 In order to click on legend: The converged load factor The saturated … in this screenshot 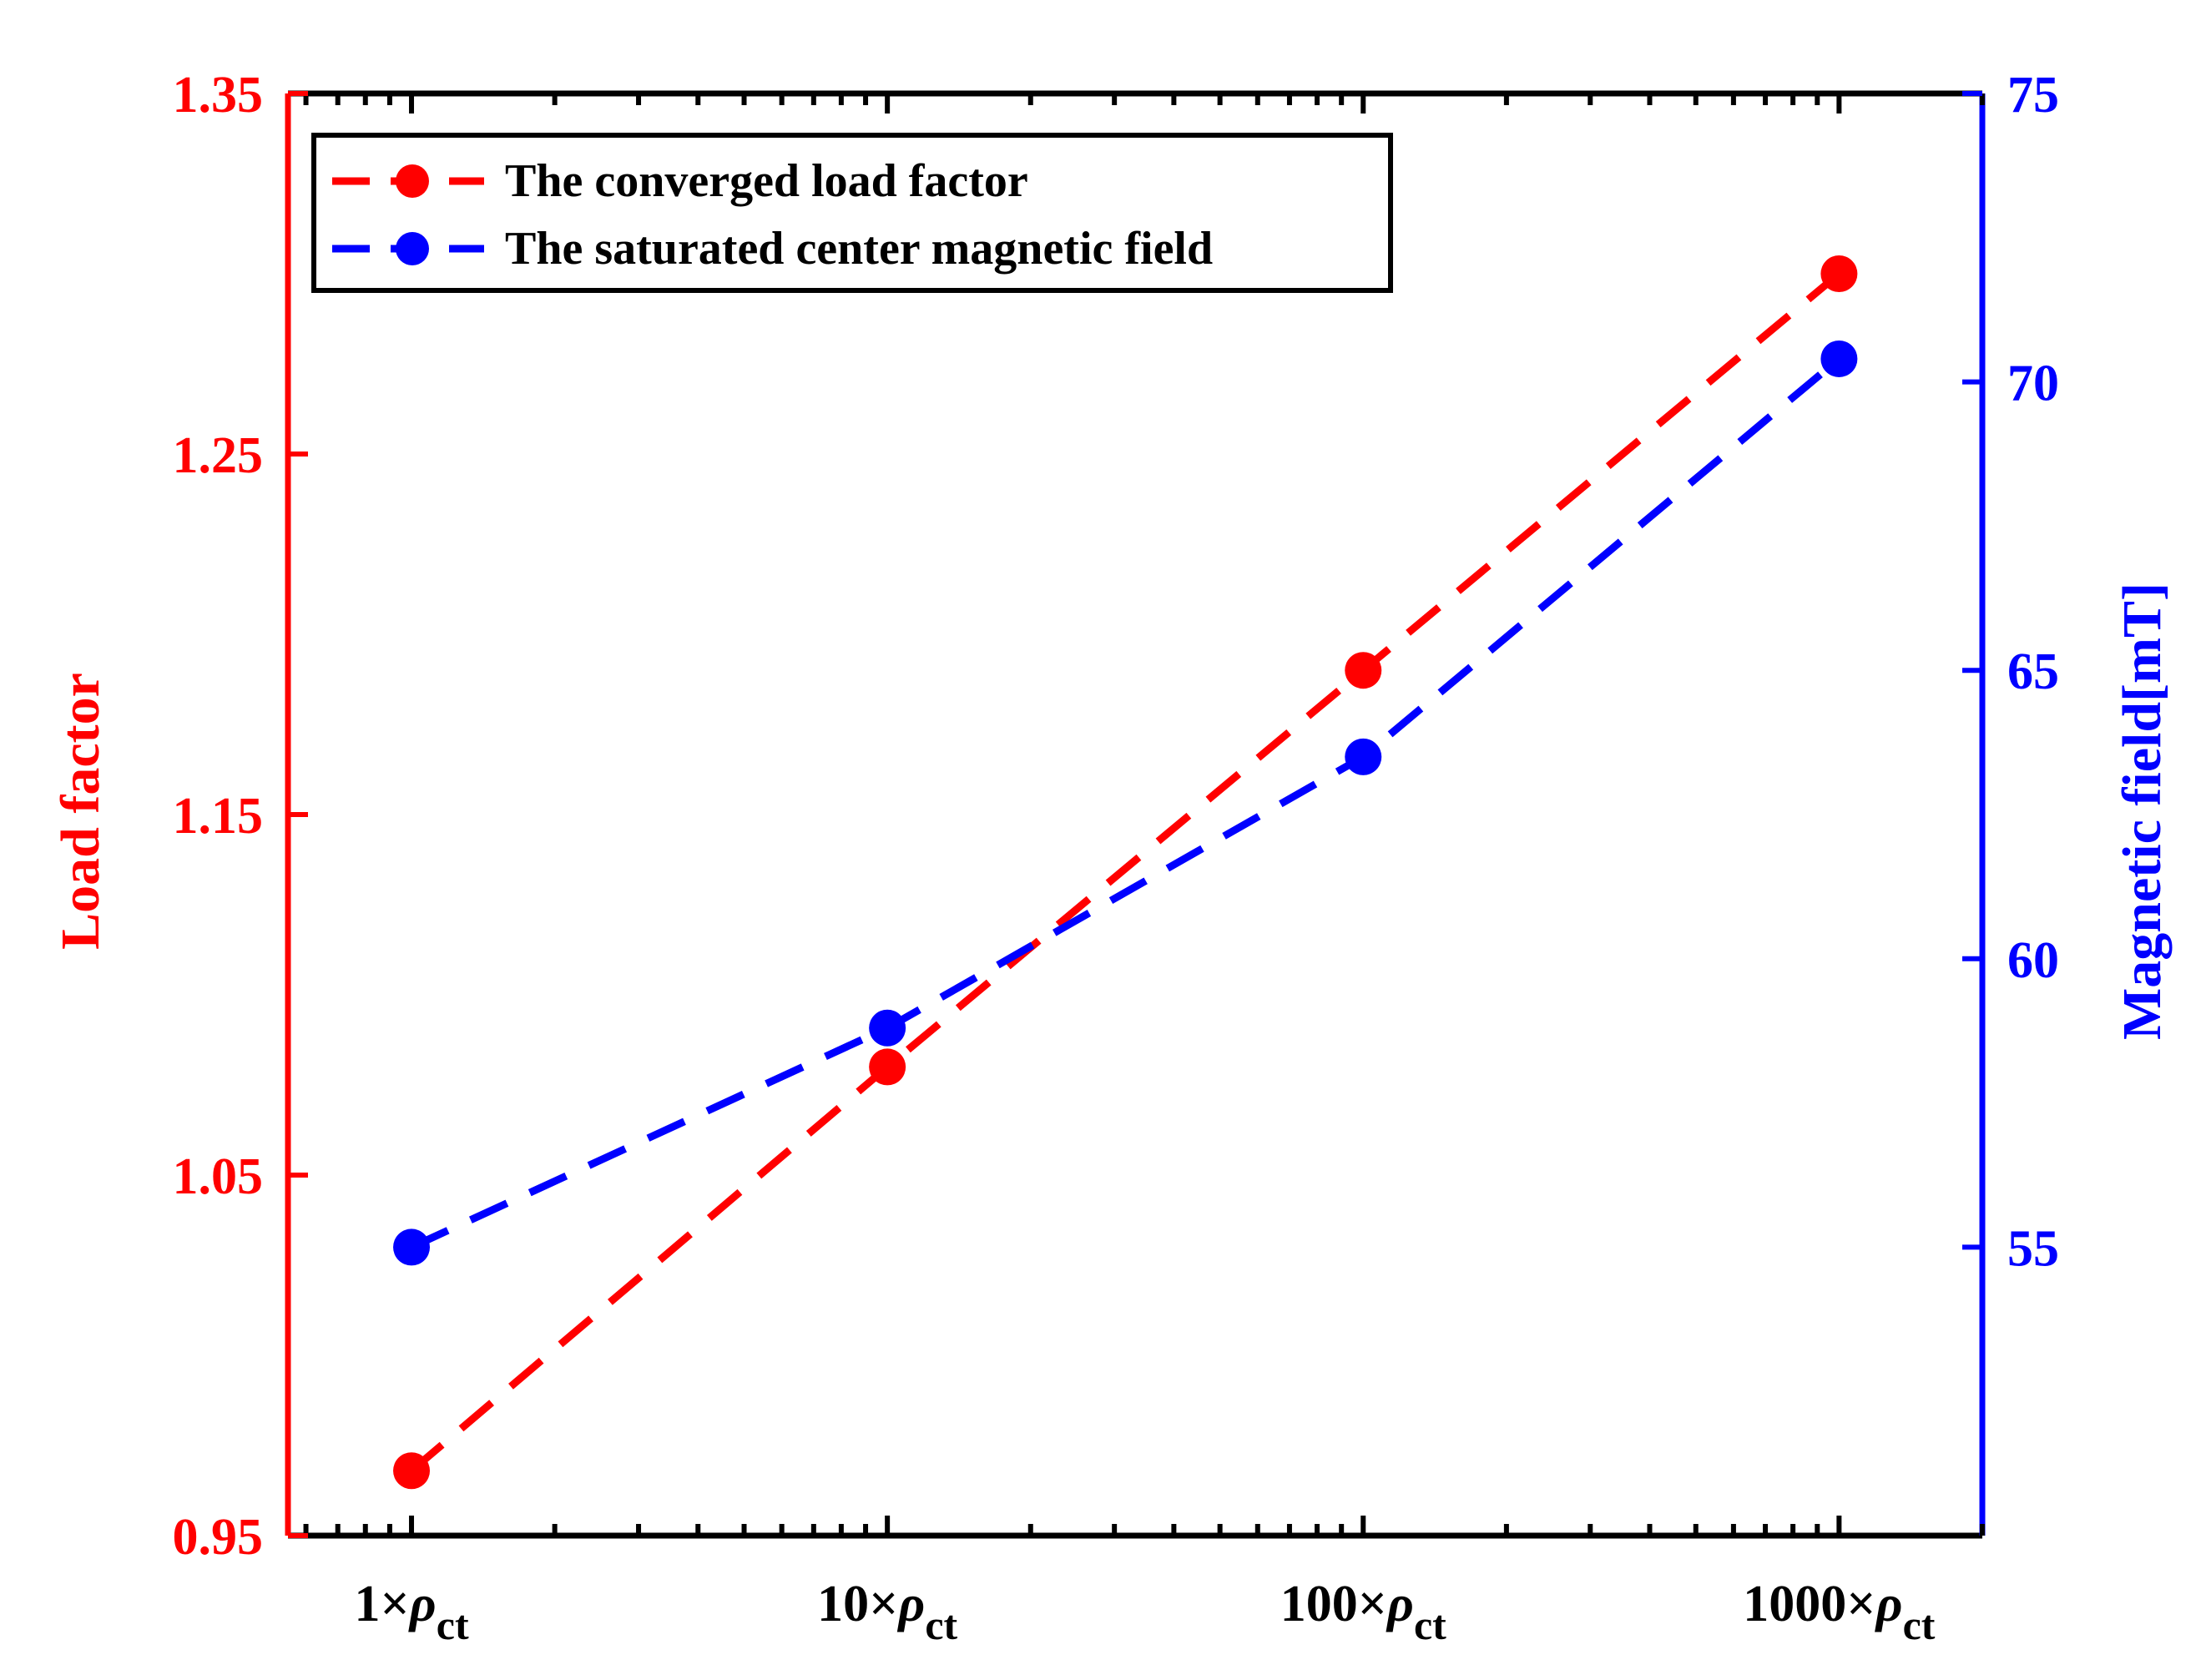, I will do `click(852, 213)`.